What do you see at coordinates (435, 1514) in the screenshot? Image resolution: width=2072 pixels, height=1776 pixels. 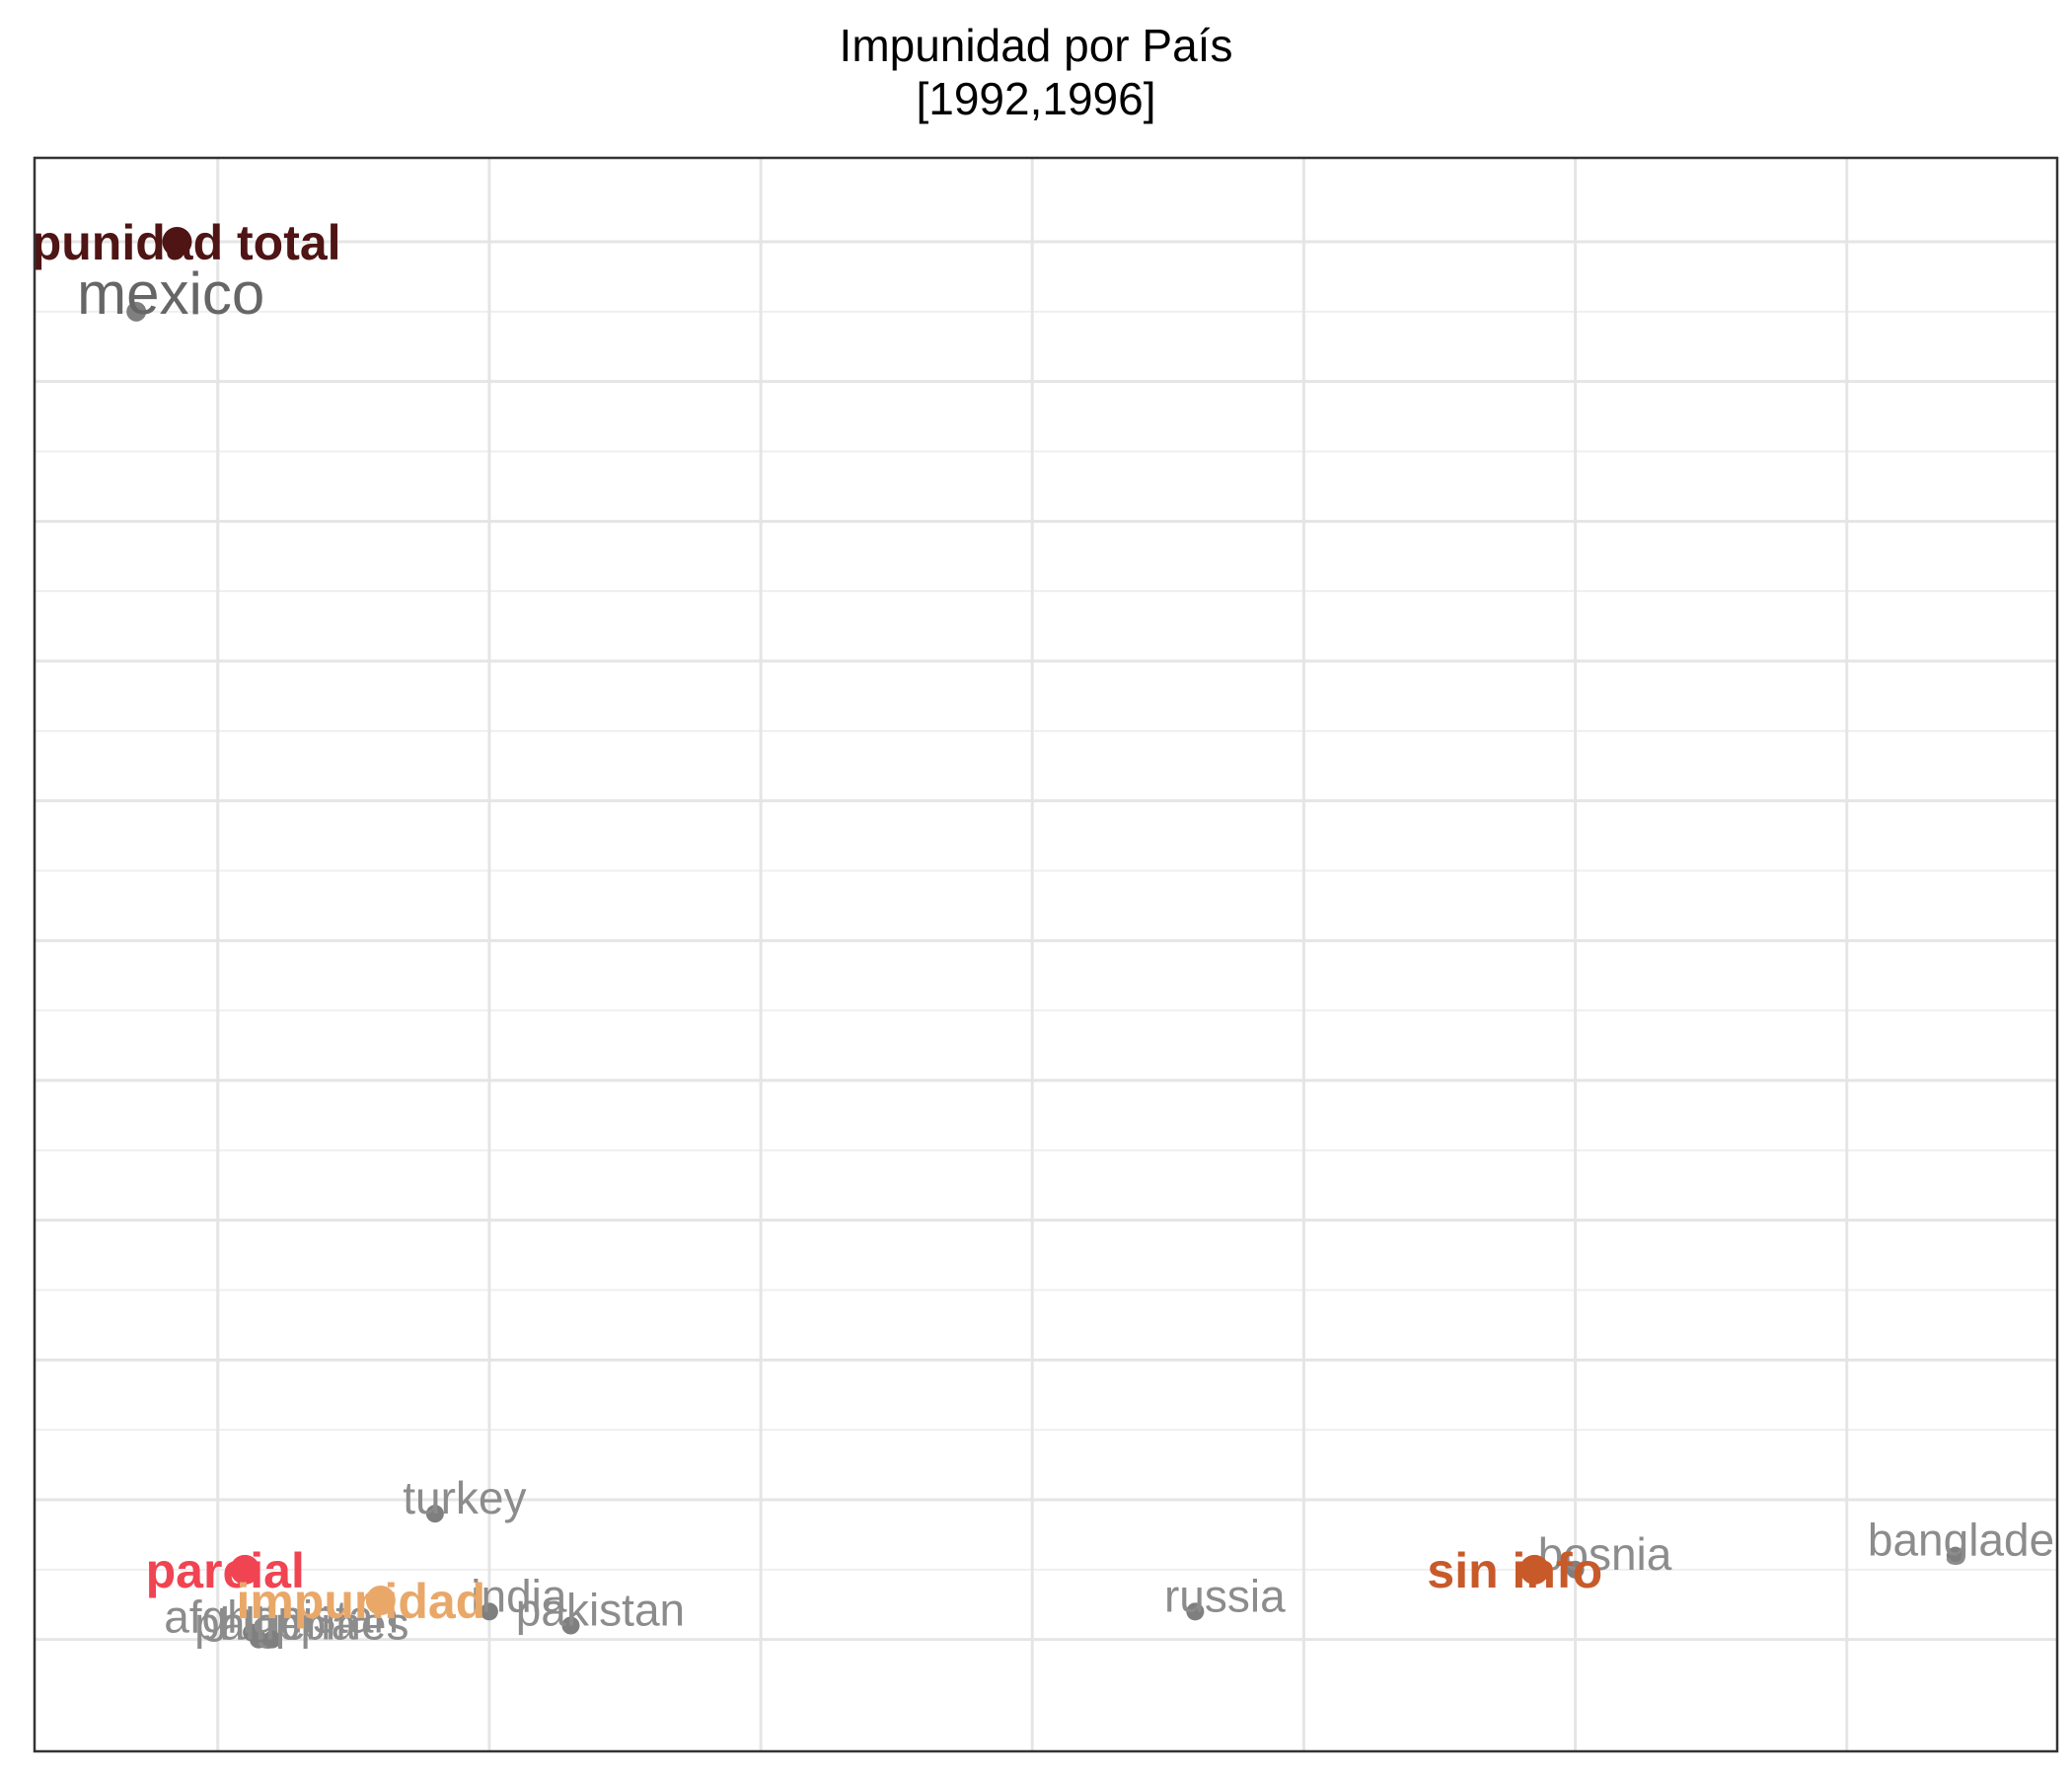 I see `country-point-turkey` at bounding box center [435, 1514].